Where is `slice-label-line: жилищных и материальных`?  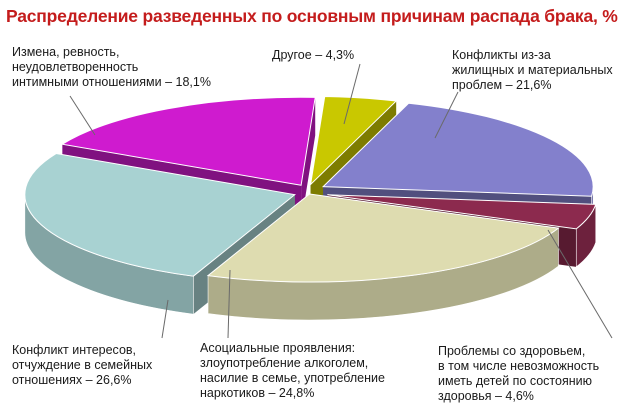
slice-label-line: жилищных и материальных is located at coordinates (532, 70).